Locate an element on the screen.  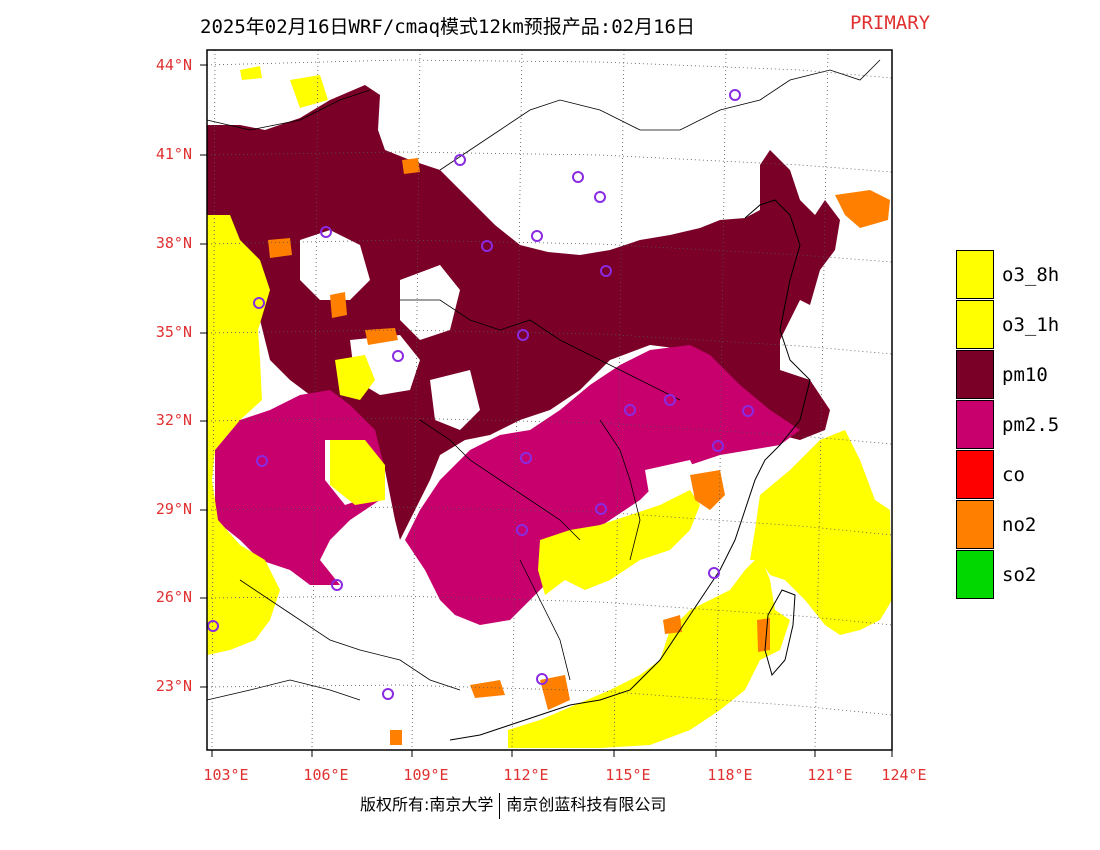
copyright-owner: 版权所有:南京大学 is located at coordinates (427, 804).